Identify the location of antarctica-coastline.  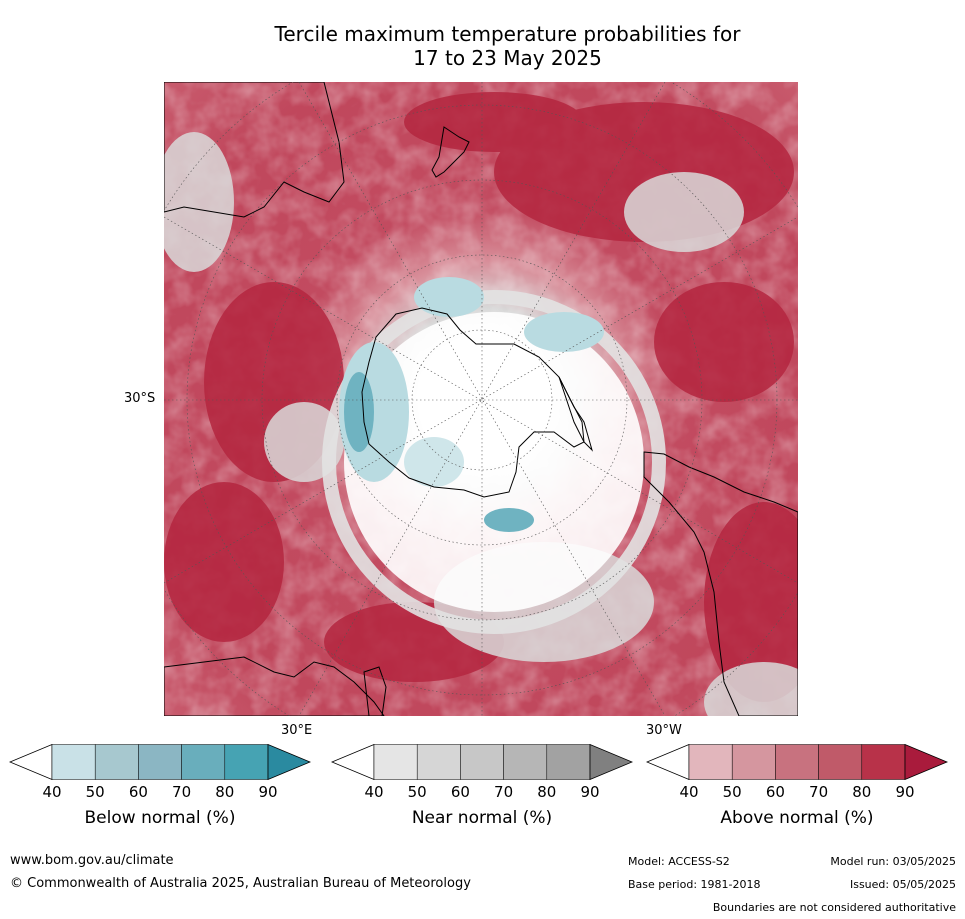
(473, 402).